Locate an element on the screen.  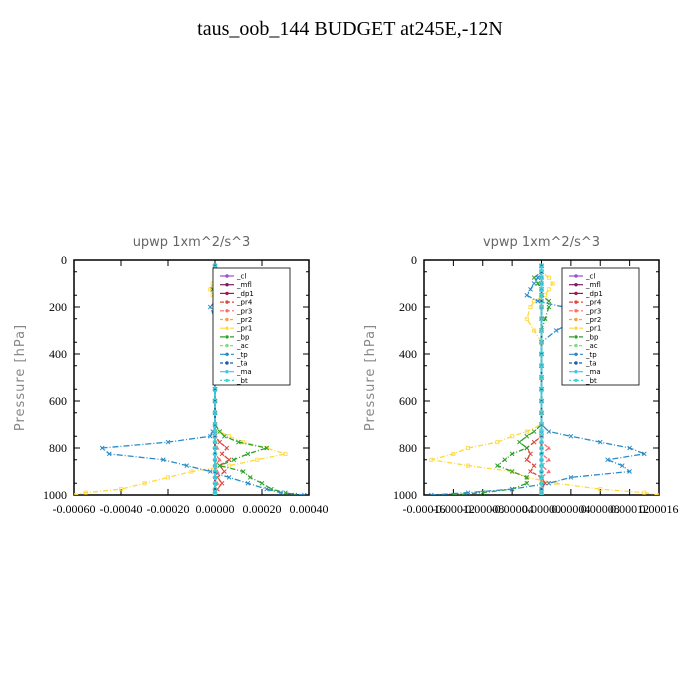
chart-title: vpwp 1xm^2/s^3 is located at coordinates (541, 242).